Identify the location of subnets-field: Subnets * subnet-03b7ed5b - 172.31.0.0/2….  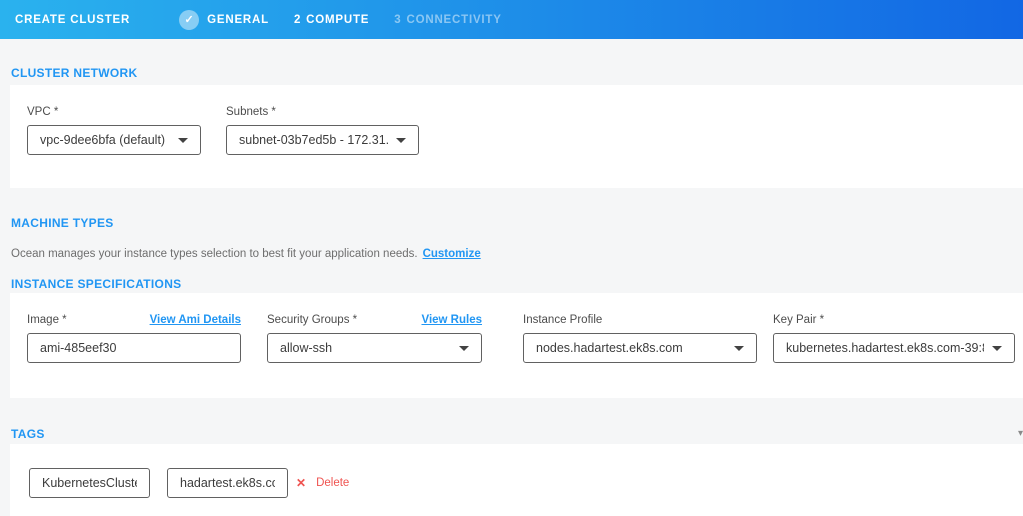
(322, 130).